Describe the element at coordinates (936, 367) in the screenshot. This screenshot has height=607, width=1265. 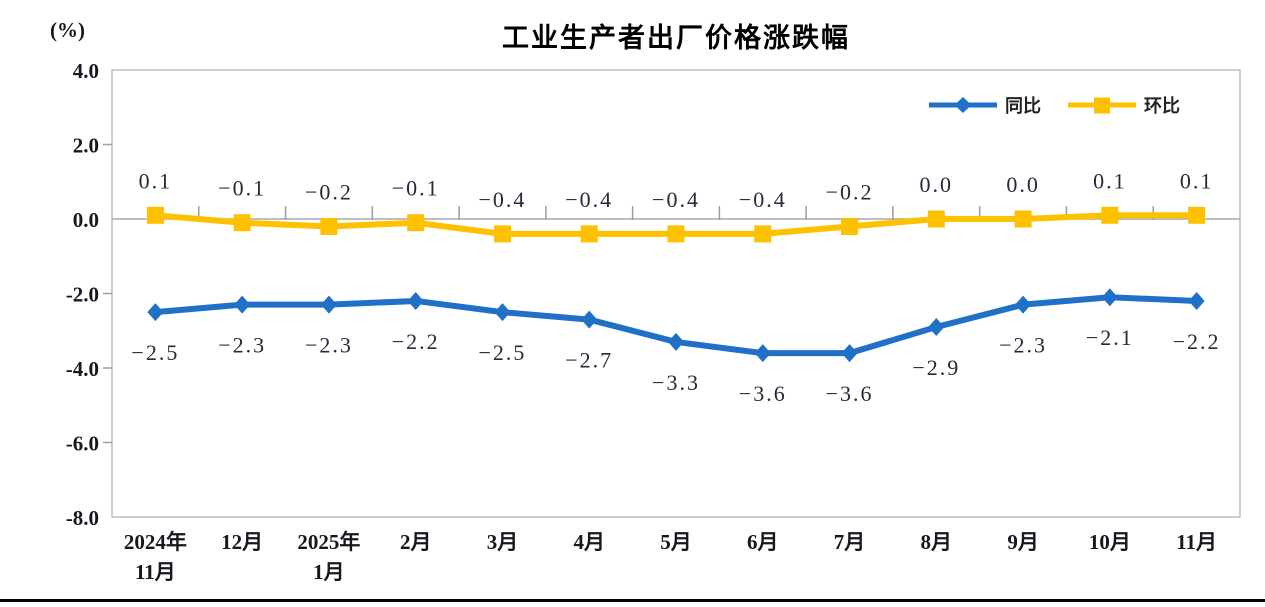
I see `data-label-yoy: −2.9` at that location.